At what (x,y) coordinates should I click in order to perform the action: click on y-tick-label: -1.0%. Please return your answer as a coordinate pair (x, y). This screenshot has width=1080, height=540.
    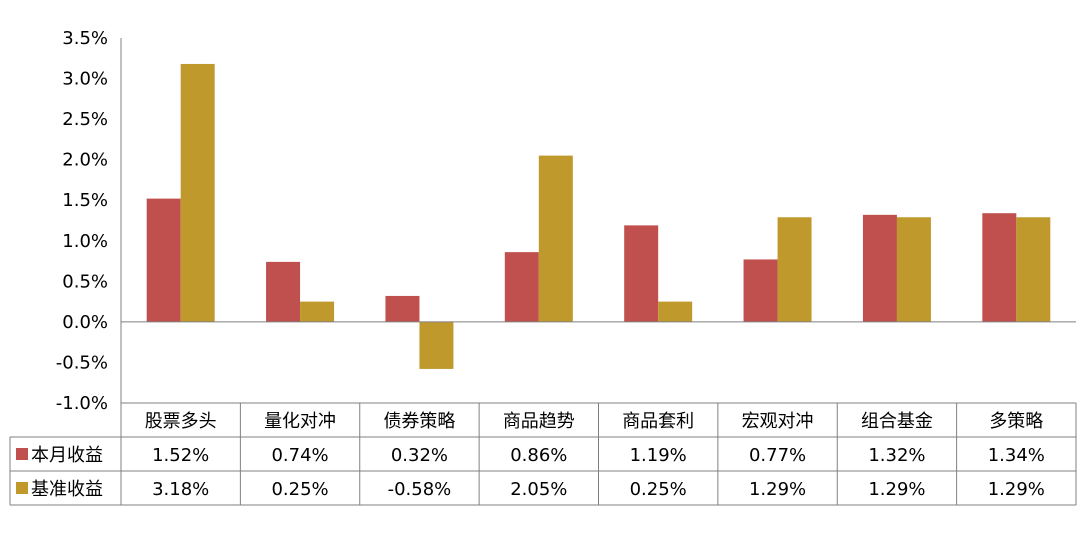
    Looking at the image, I should click on (82, 403).